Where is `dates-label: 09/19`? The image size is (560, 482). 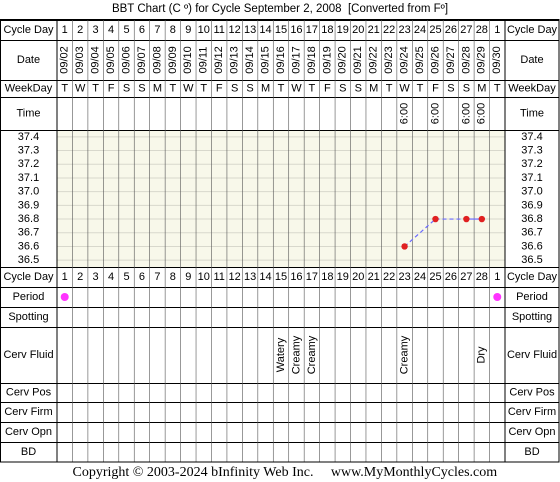
dates-label: 09/19 is located at coordinates (327, 60).